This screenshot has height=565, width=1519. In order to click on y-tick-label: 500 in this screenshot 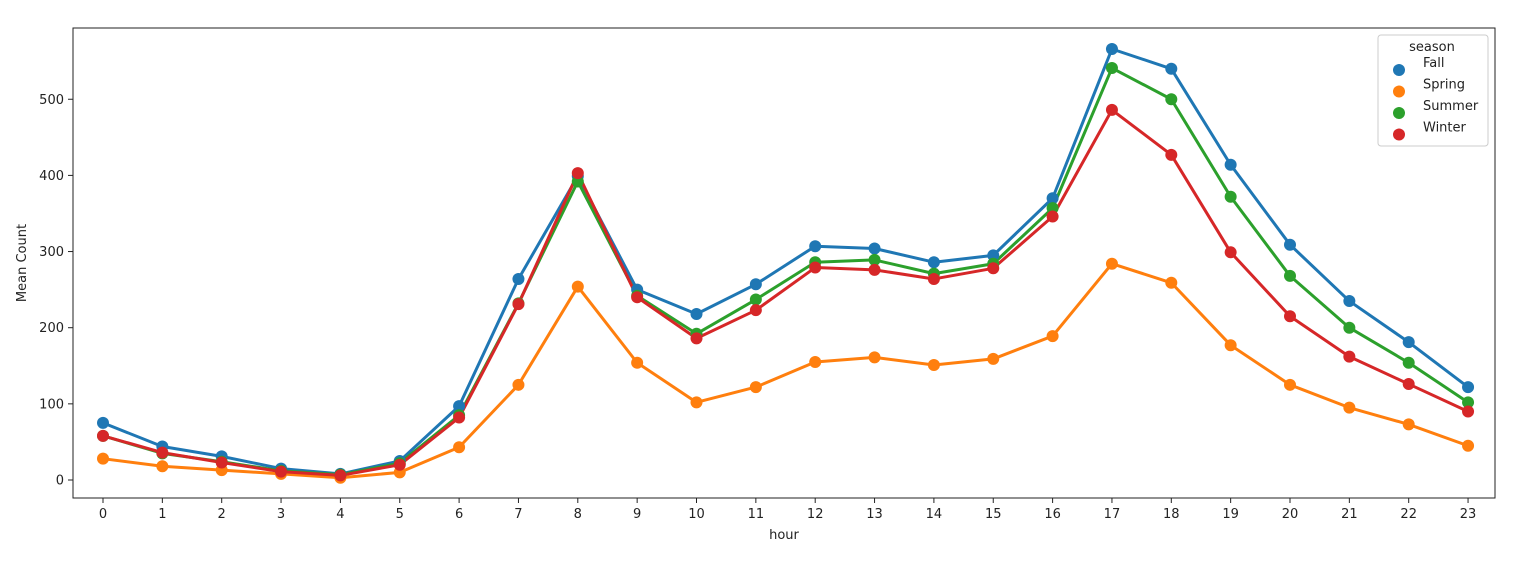, I will do `click(51, 100)`.